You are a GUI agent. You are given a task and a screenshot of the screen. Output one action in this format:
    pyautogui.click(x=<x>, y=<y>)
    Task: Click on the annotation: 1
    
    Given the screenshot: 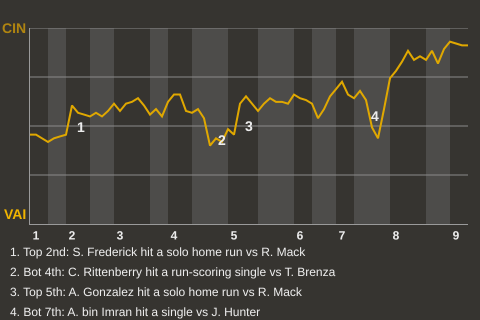 What is the action you would take?
    pyautogui.click(x=81, y=127)
    